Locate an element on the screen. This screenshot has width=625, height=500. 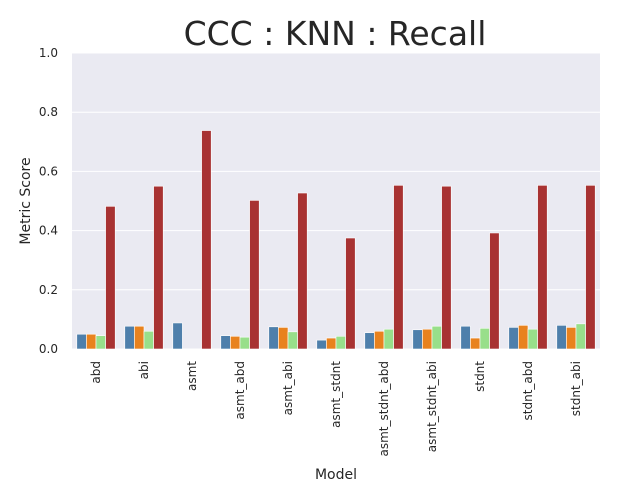
y-axis-label: Metric Score is located at coordinates (26, 200).